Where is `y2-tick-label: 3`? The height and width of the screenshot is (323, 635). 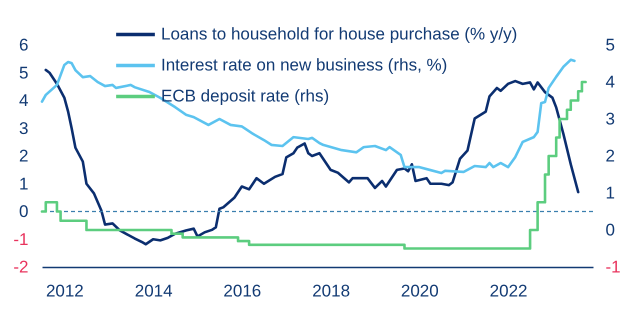 y2-tick-label: 3 is located at coordinates (610, 119).